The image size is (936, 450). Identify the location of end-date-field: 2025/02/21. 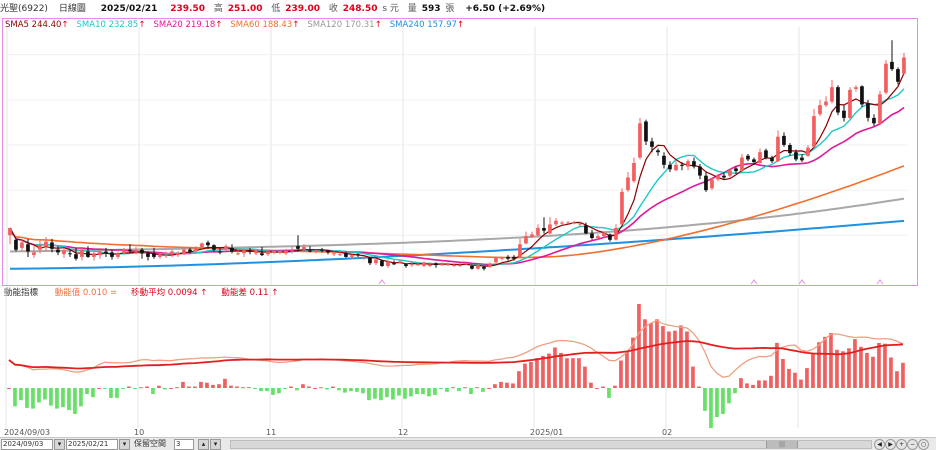
(92, 444).